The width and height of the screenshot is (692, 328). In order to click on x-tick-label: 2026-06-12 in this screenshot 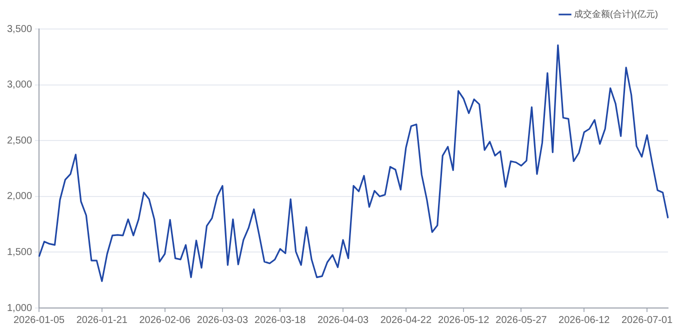, I will do `click(584, 320)`.